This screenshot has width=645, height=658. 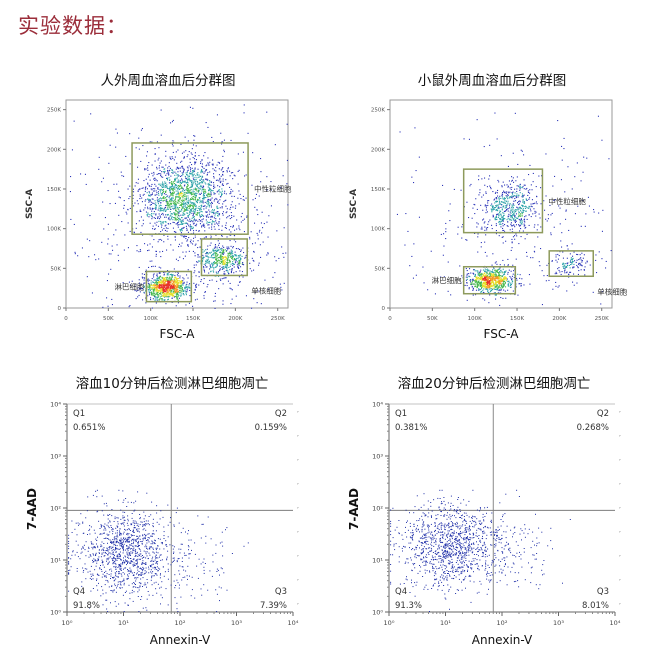 I want to click on y-tick-label: 150K, so click(x=378, y=190).